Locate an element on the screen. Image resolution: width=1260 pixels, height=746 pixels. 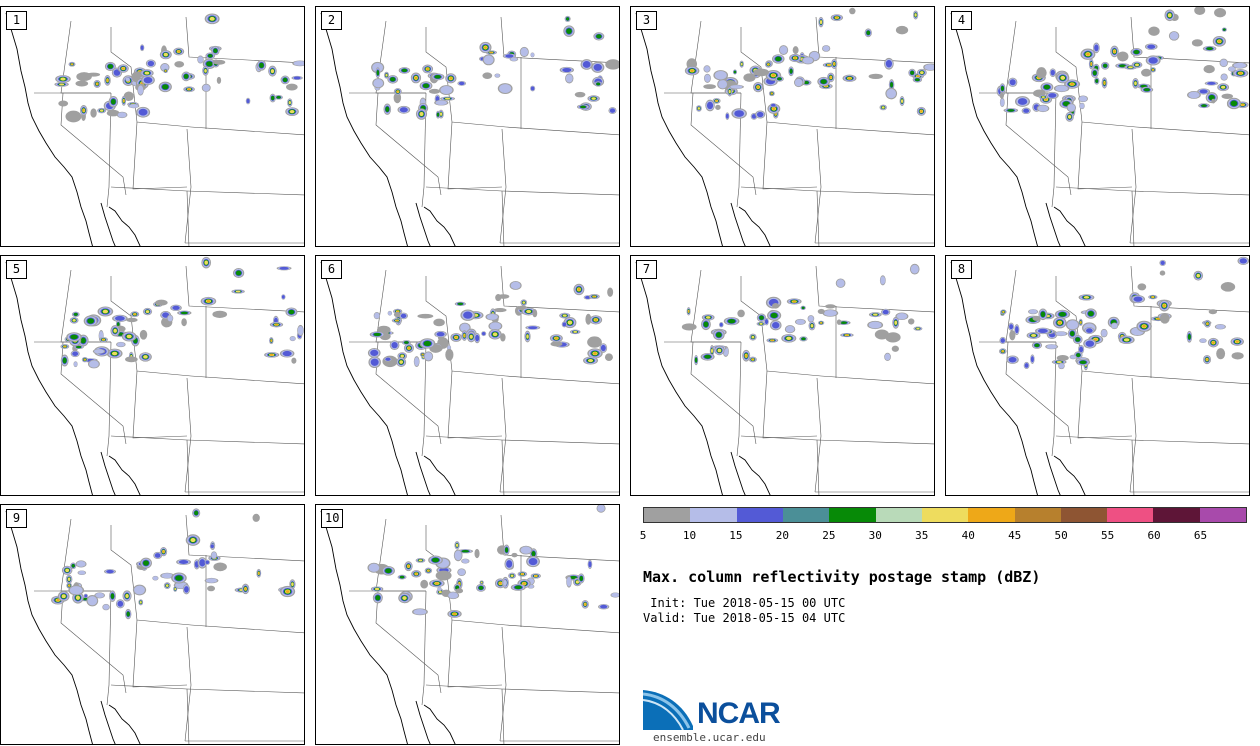
valid-time: Valid: Tue 2018-05-15 04 UTC is located at coordinates (744, 618).